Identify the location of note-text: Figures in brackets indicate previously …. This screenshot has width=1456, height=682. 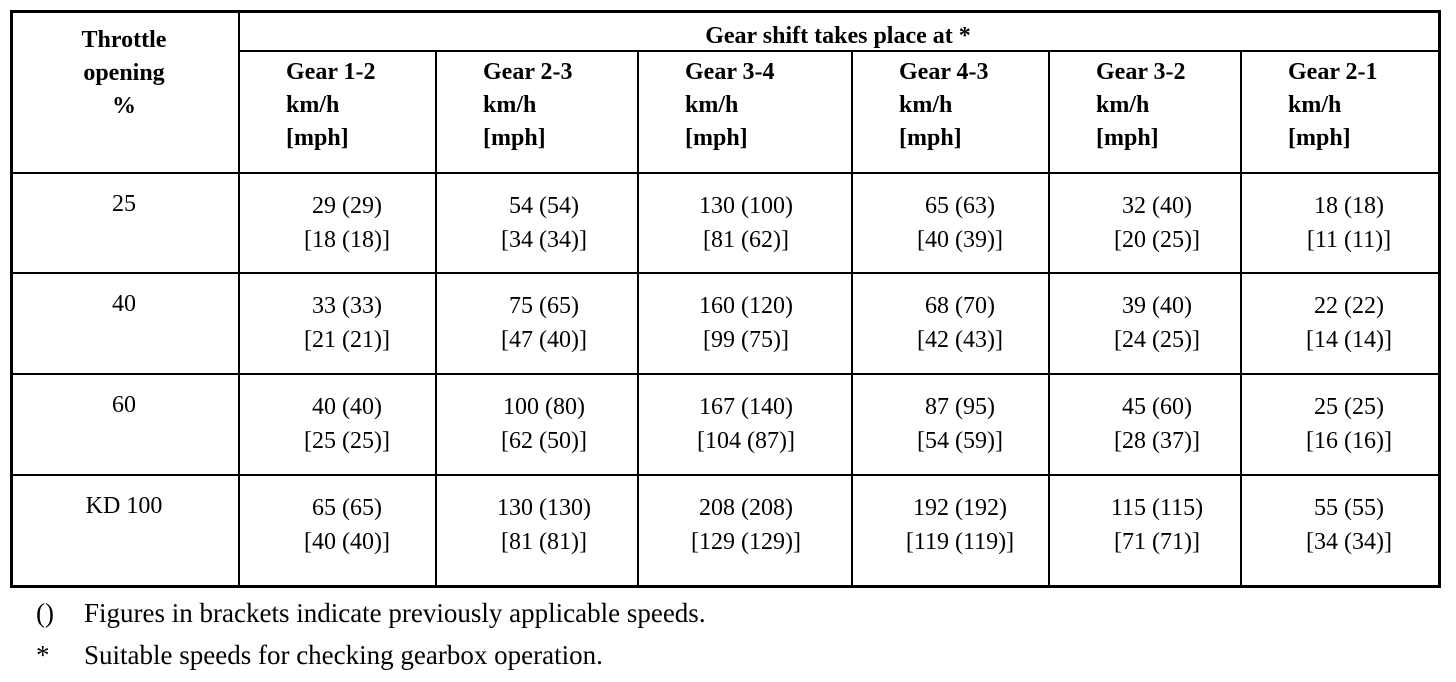
(395, 613).